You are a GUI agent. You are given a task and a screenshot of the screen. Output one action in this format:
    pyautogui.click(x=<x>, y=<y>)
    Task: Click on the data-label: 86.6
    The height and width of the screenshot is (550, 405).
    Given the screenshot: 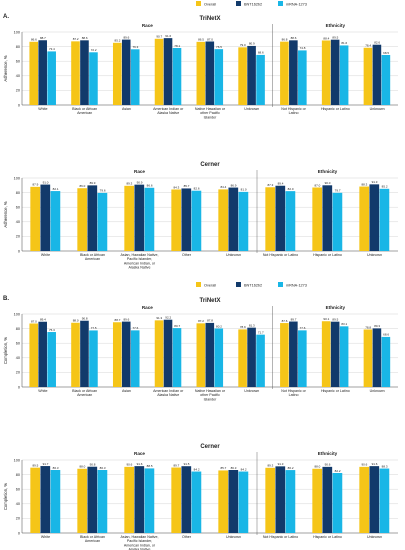 What is the action you would take?
    pyautogui.click(x=34, y=40)
    